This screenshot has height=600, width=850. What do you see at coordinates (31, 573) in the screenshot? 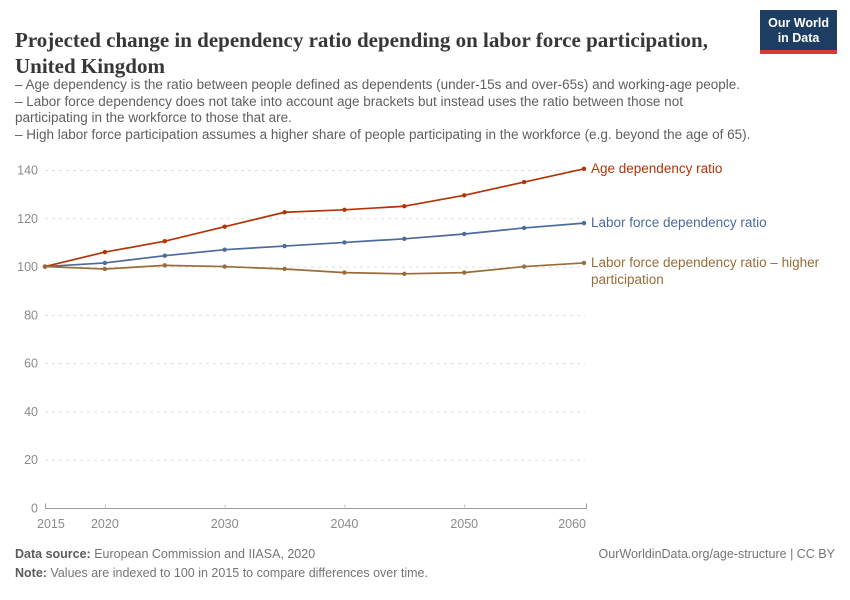
I see `footer-note-label: Note:` at bounding box center [31, 573].